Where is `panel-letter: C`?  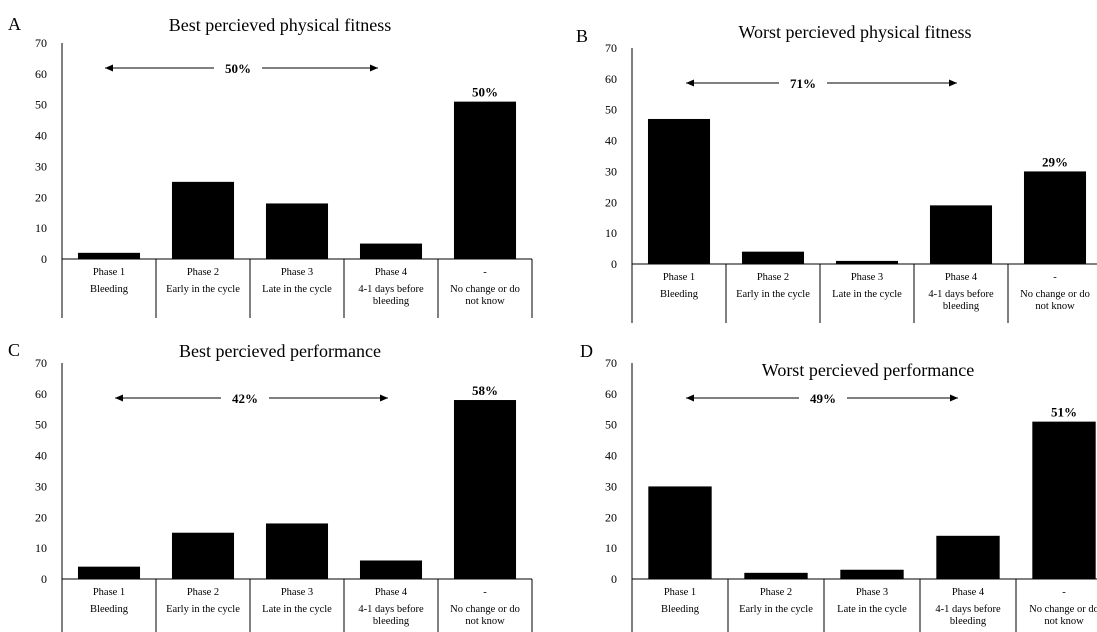
panel-letter: C is located at coordinates (14, 350).